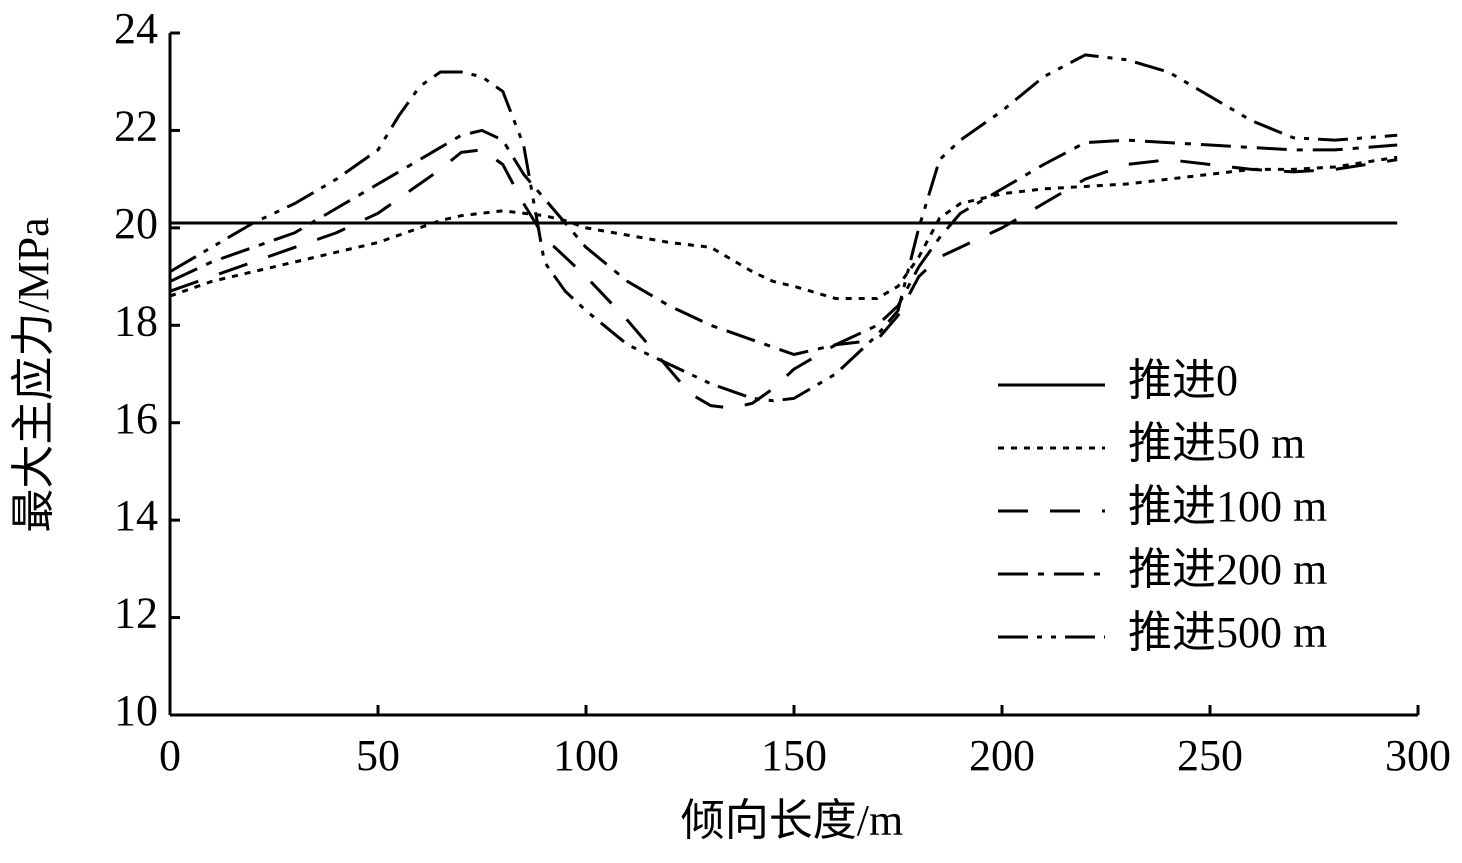 The width and height of the screenshot is (1462, 863). What do you see at coordinates (1210, 755) in the screenshot?
I see `x-tick-label: 250` at bounding box center [1210, 755].